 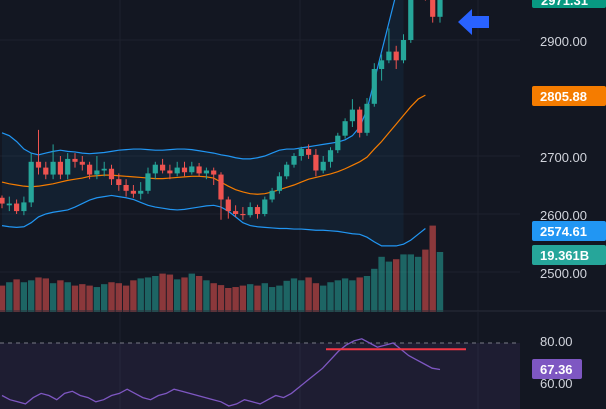 I want to click on rsi-tick-label: 80.00, so click(x=556, y=341).